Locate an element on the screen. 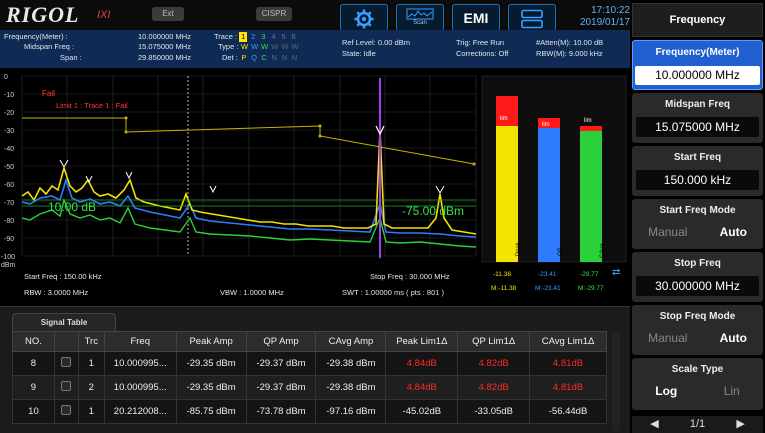  signal-table-tab: Signal Table is located at coordinates (64, 322).